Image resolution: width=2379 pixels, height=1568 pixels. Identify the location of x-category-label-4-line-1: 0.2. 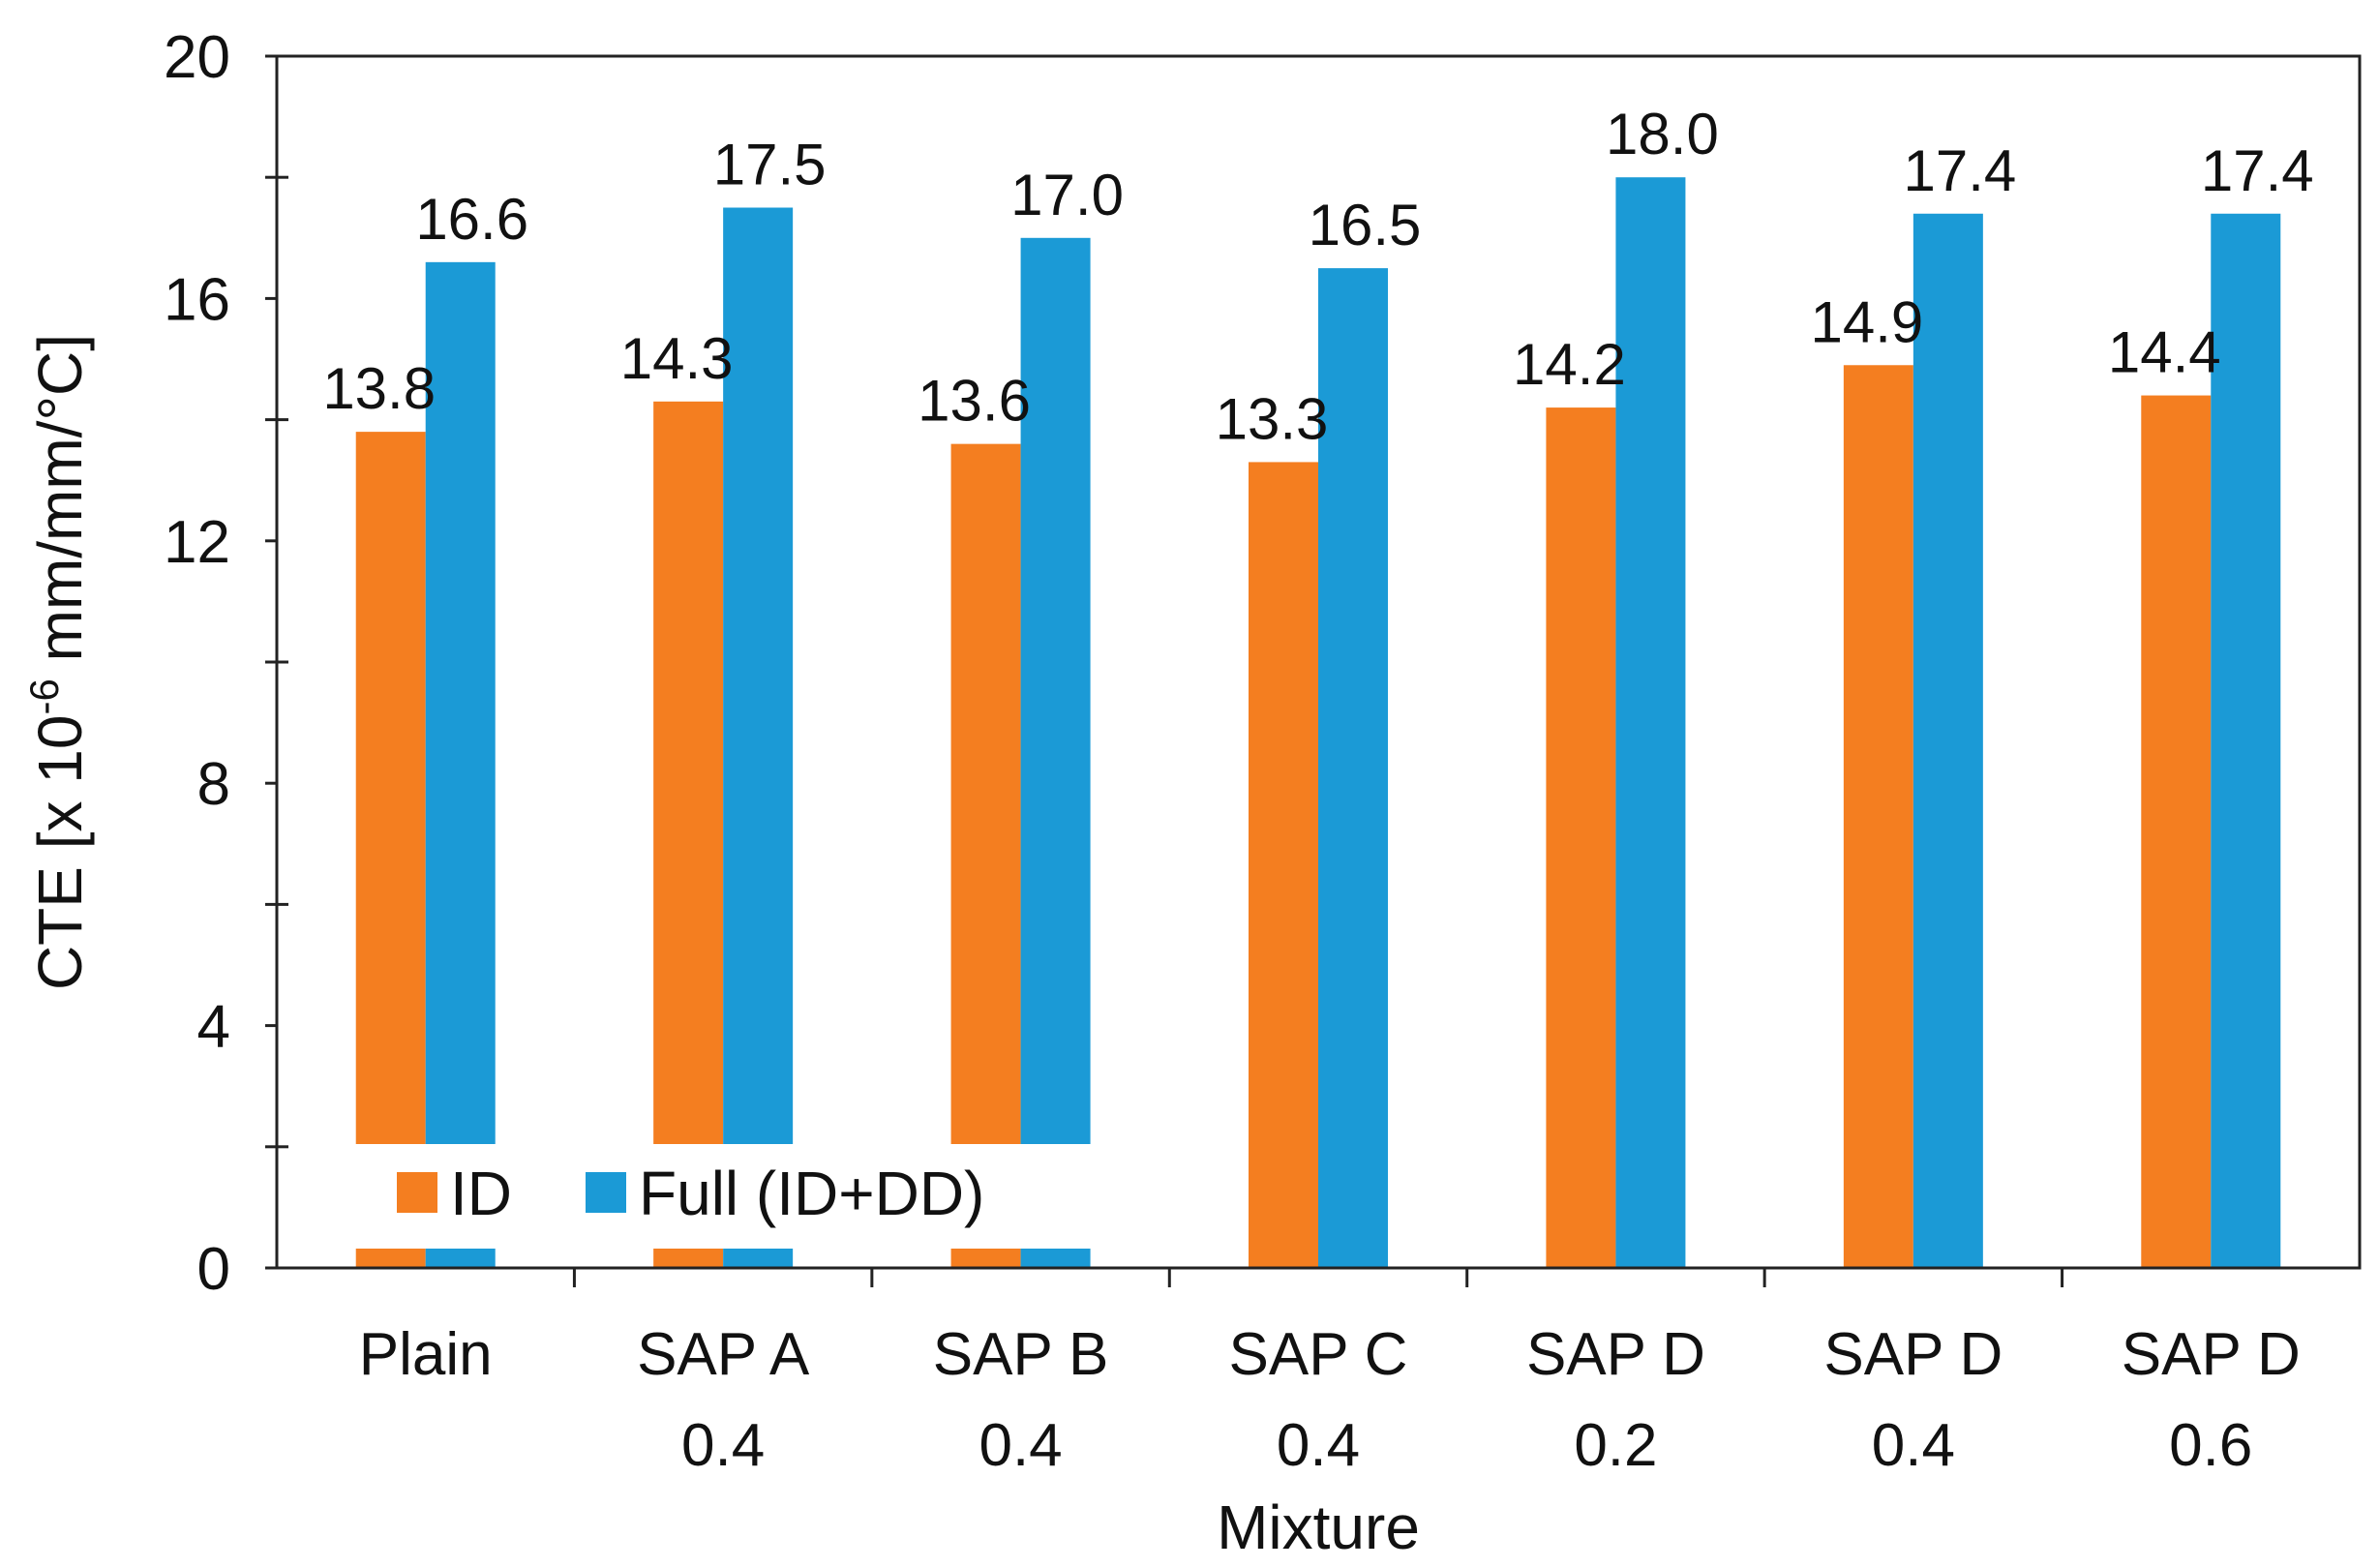
(1615, 1445).